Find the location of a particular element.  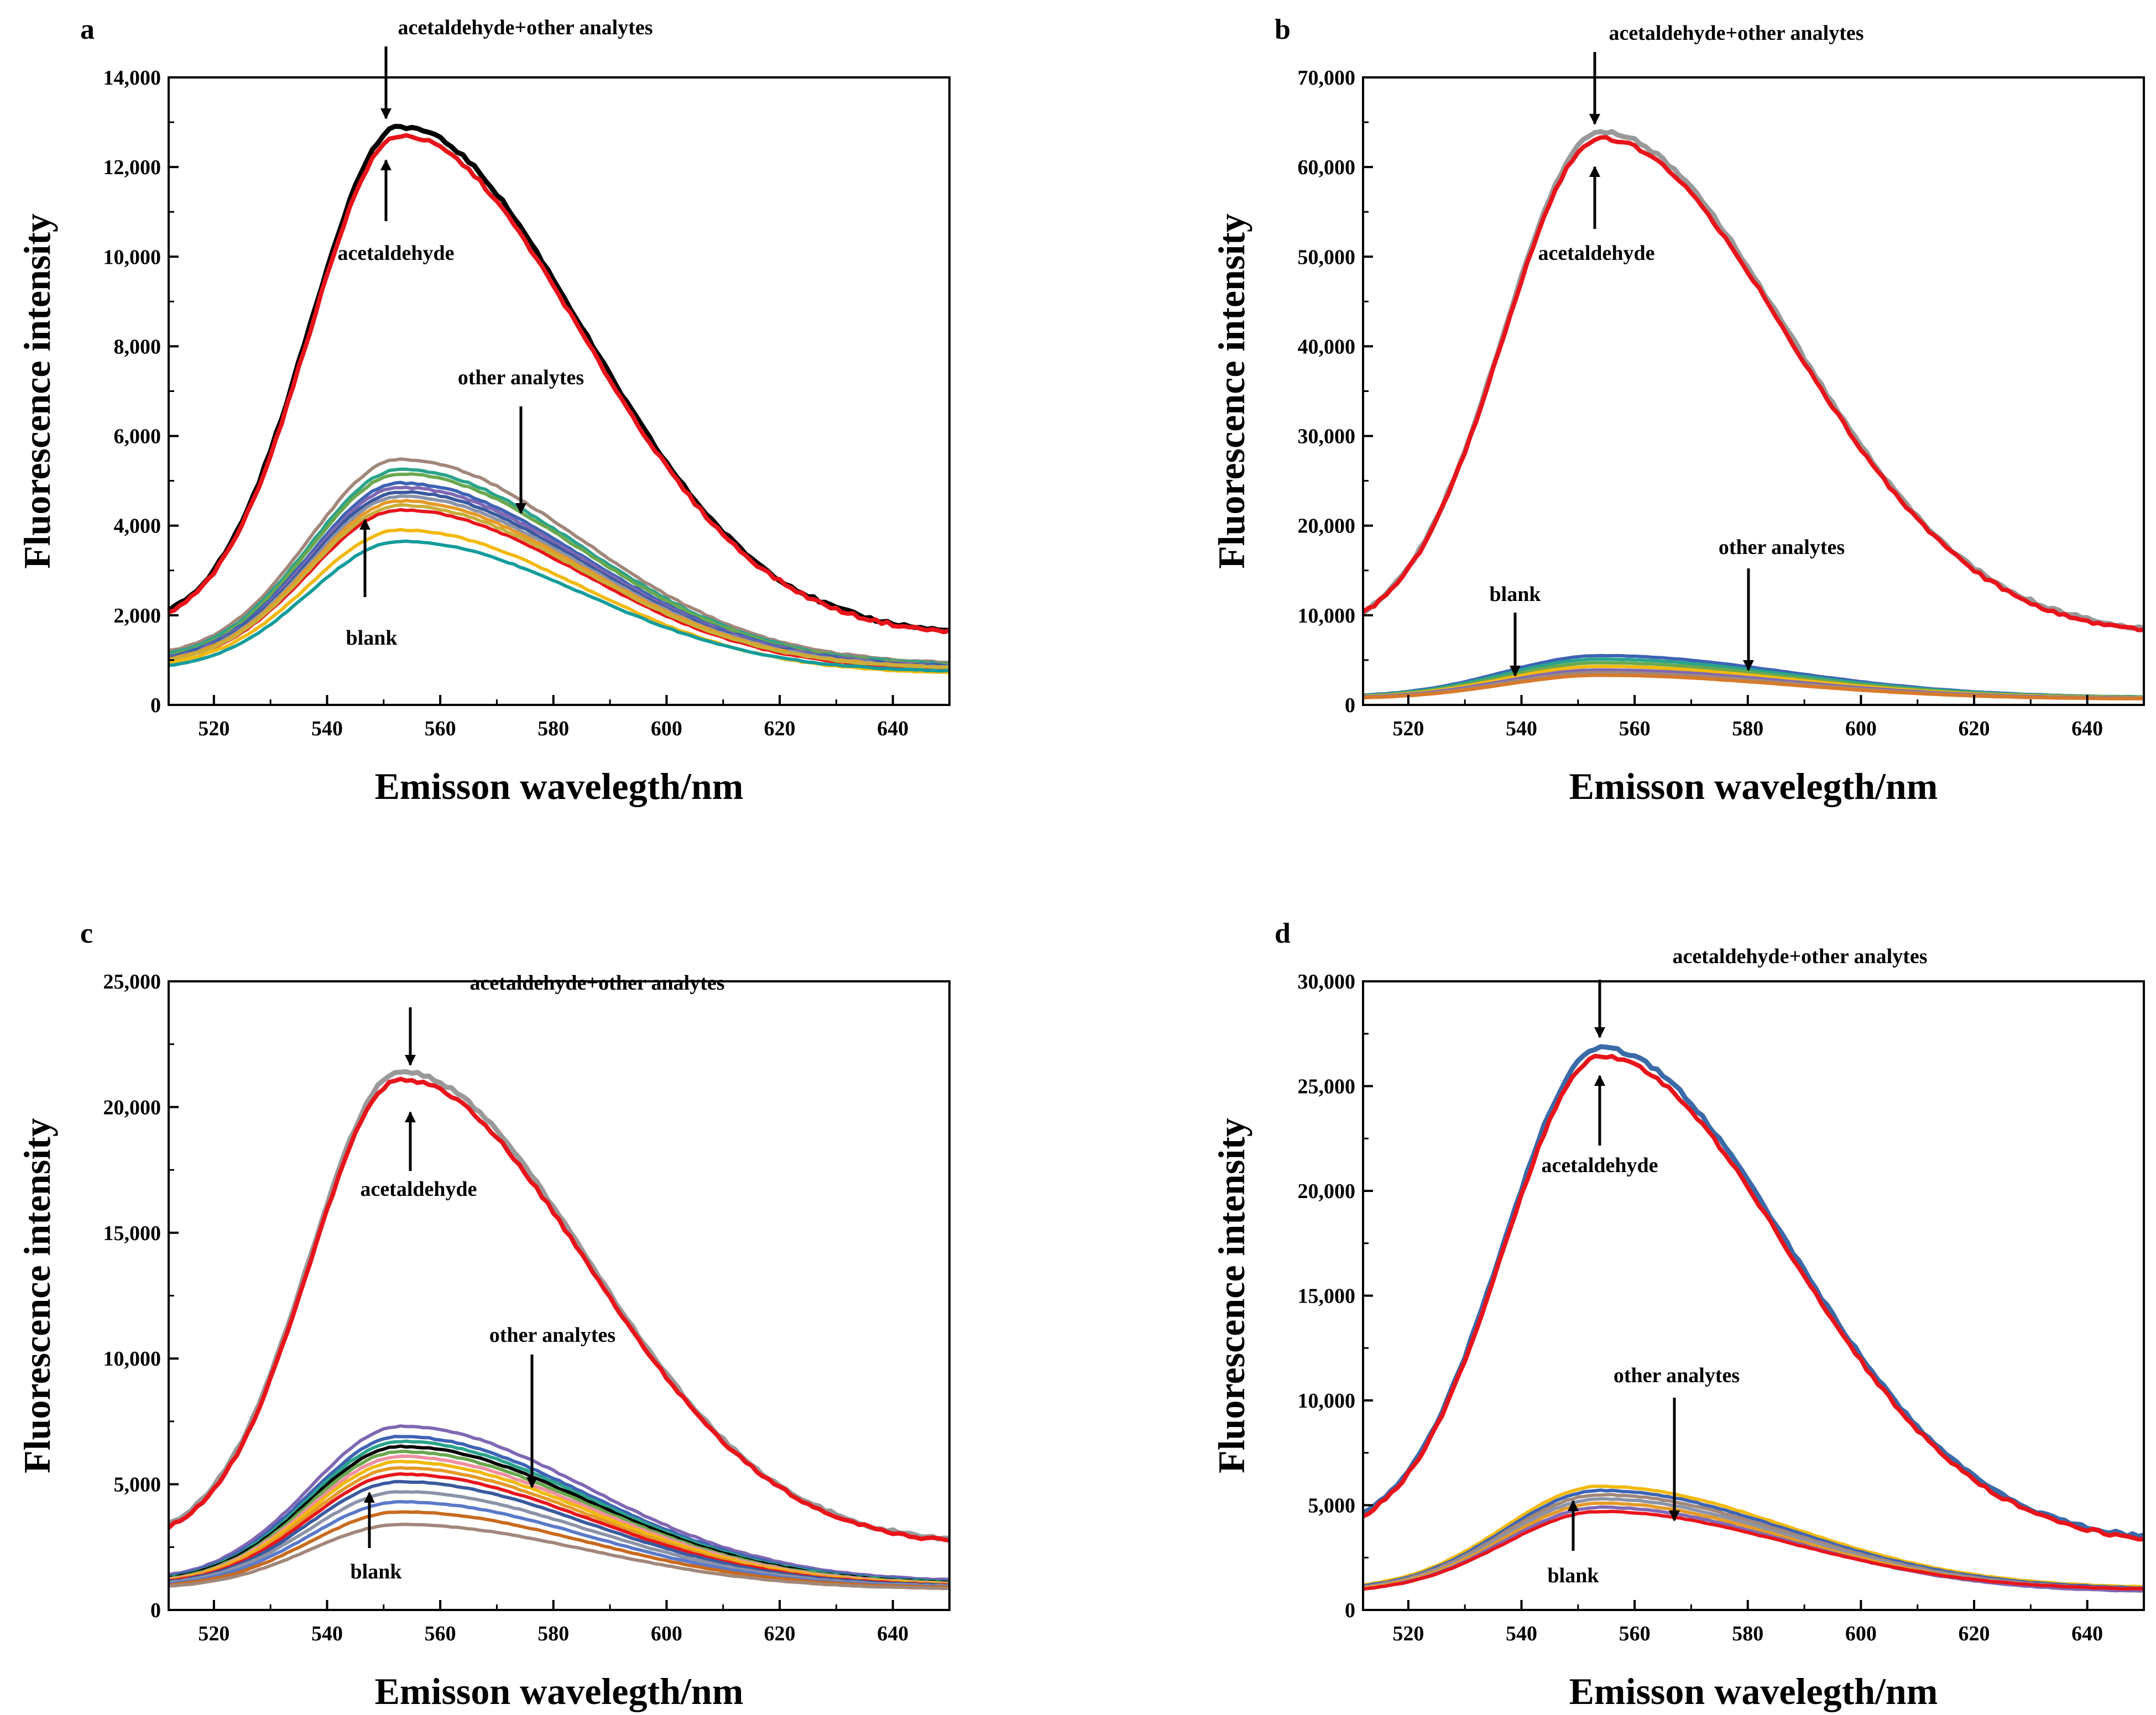

y-tick-label: 60,000 is located at coordinates (1327, 167).